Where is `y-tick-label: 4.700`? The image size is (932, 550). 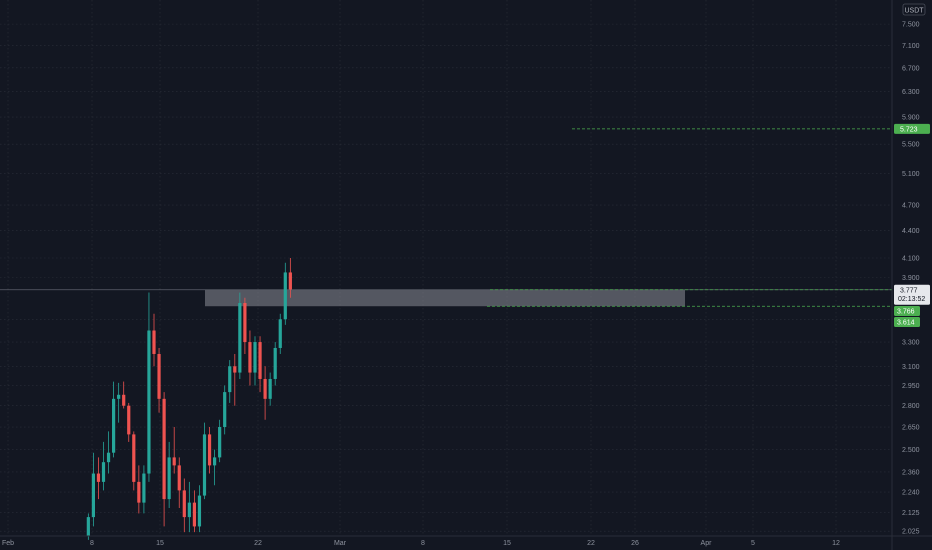
y-tick-label: 4.700 is located at coordinates (911, 206).